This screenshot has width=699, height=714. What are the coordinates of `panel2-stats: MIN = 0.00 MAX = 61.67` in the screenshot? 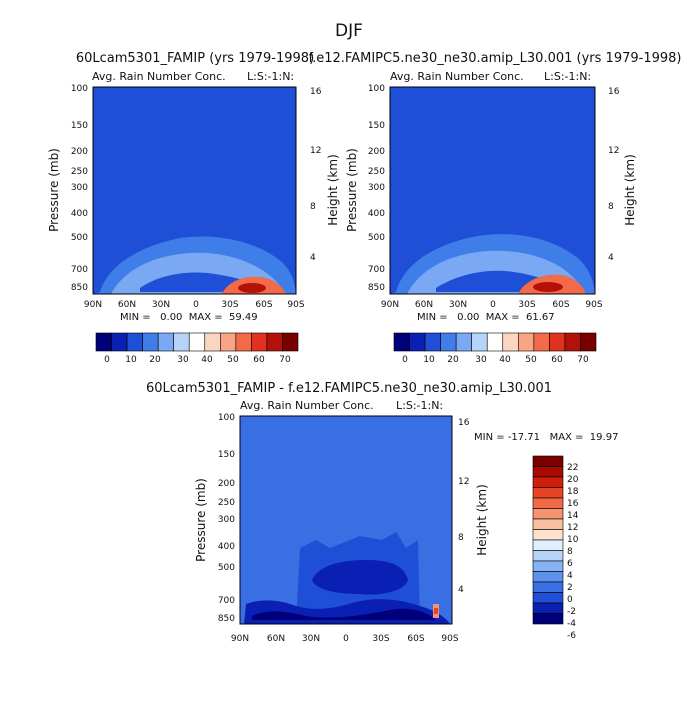 It's located at (486, 317).